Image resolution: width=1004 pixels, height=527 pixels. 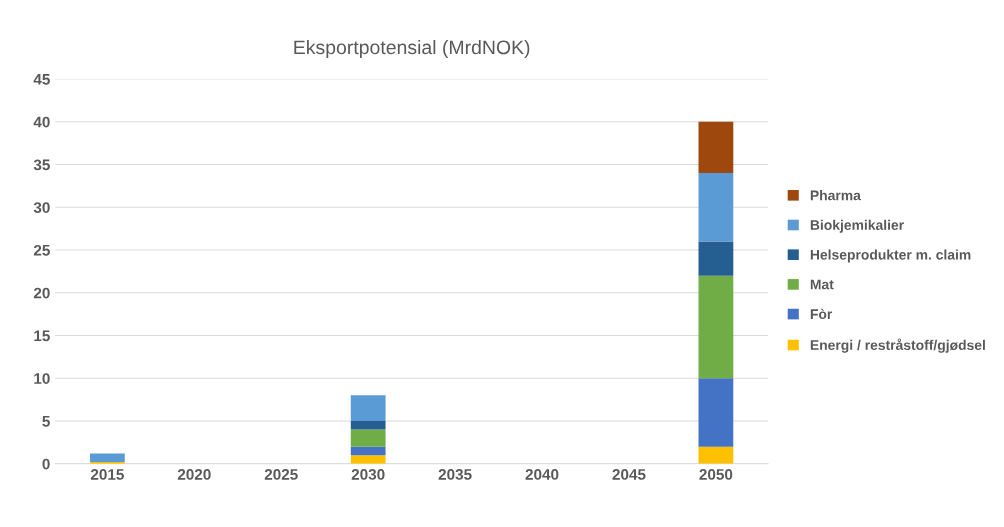 I want to click on y-tick-label: 25, so click(x=41, y=250).